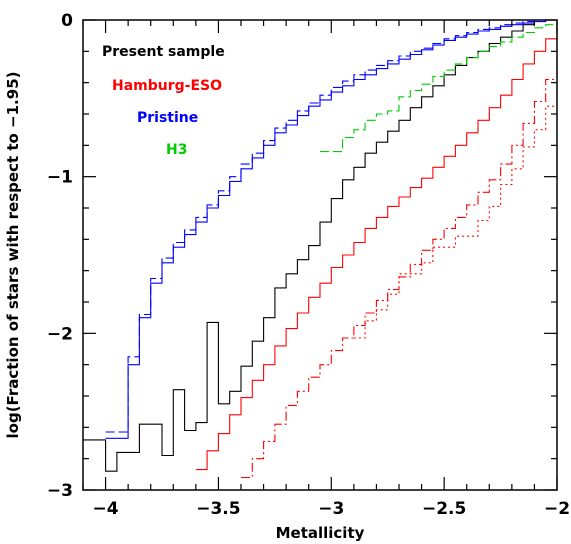 Image resolution: width=571 pixels, height=544 pixels. I want to click on legend-entry-hamburg-eso: Hamburg-ESO, so click(167, 86).